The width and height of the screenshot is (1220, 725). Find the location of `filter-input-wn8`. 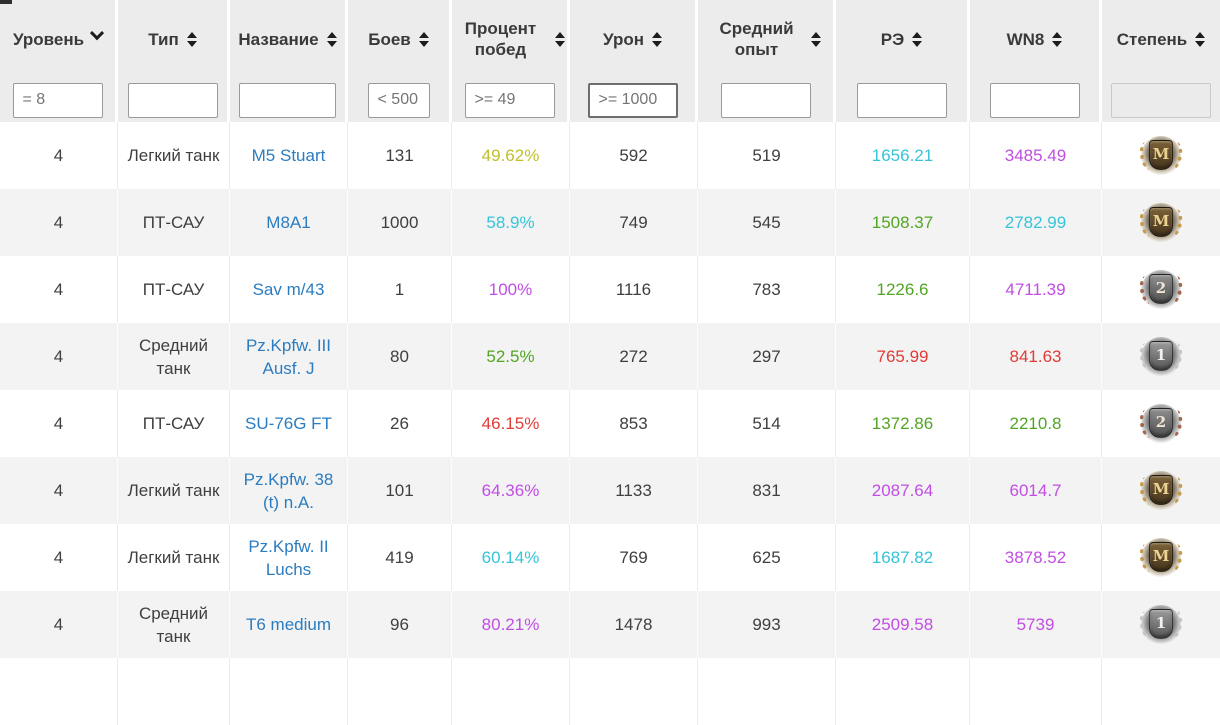

filter-input-wn8 is located at coordinates (1034, 100).